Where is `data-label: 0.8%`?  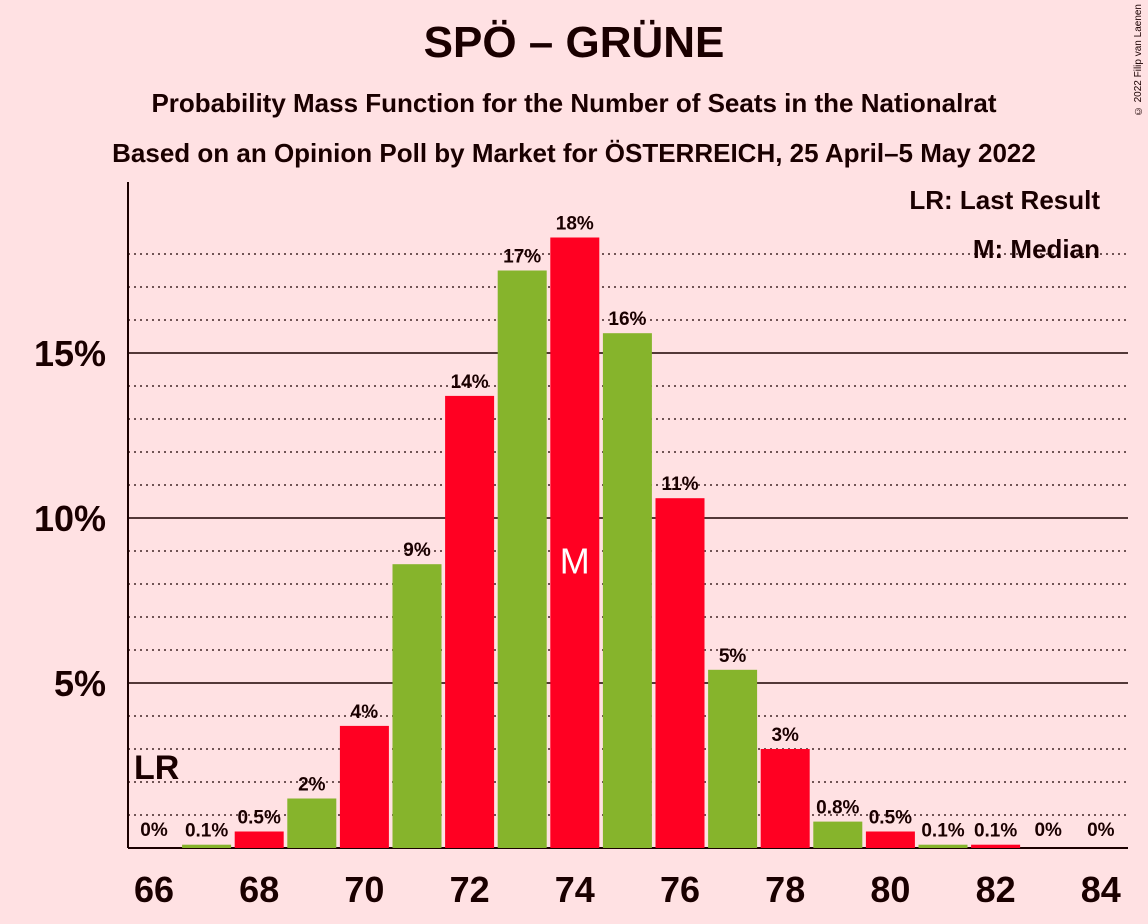 data-label: 0.8% is located at coordinates (837, 808).